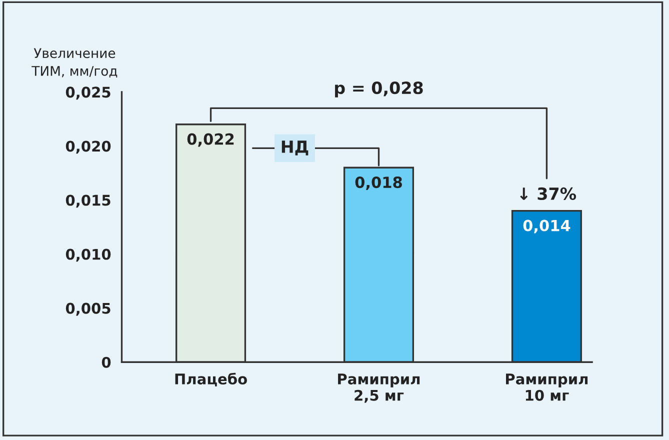 The width and height of the screenshot is (669, 440). What do you see at coordinates (378, 183) in the screenshot?
I see `data-label: 0,018` at bounding box center [378, 183].